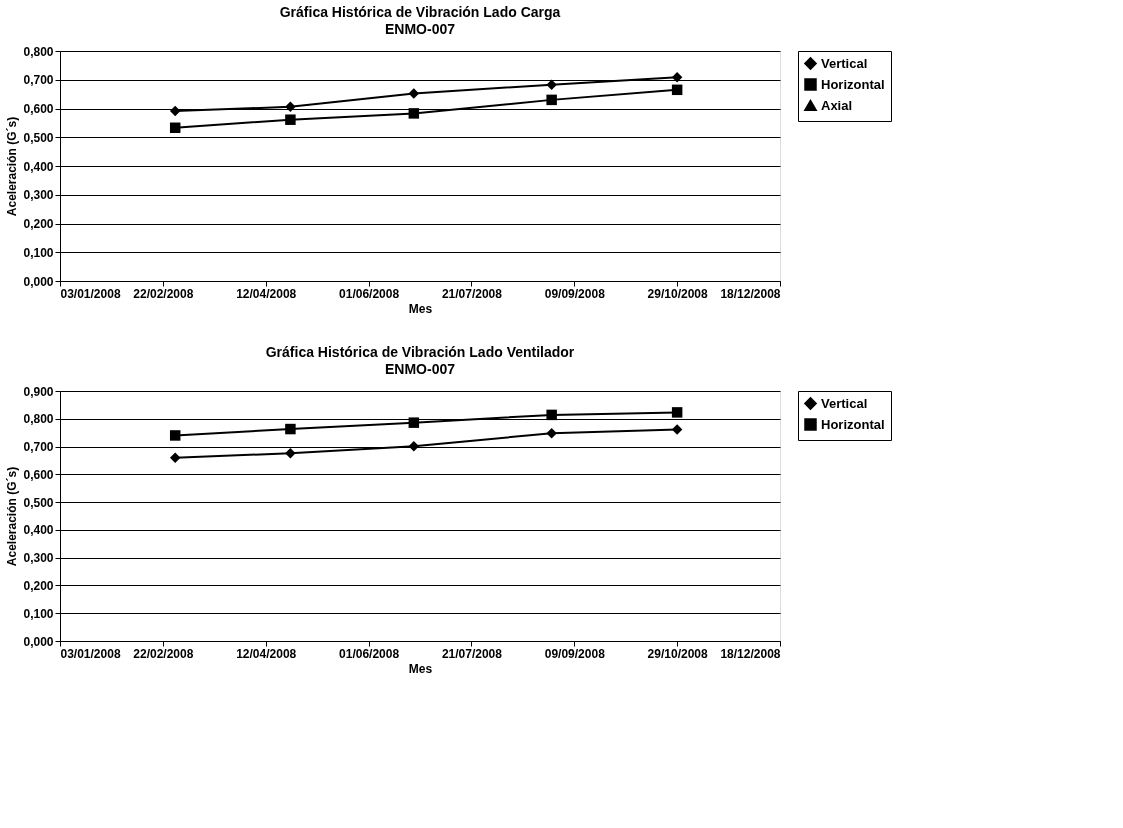 The height and width of the screenshot is (828, 1123). Describe the element at coordinates (837, 105) in the screenshot. I see `legend-label: Axial` at that location.